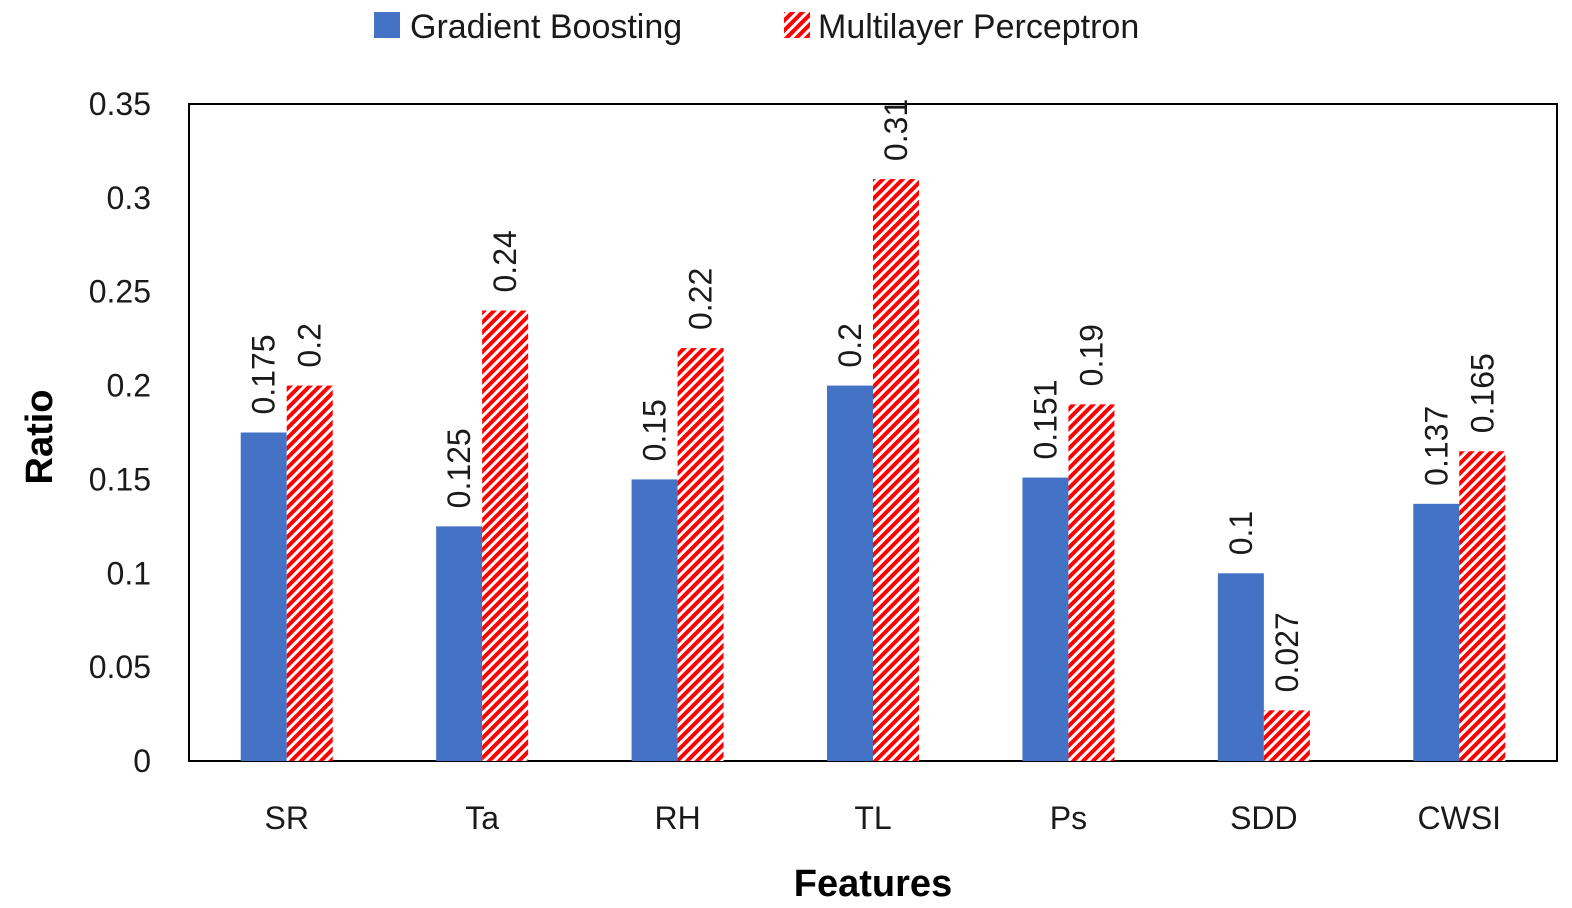 This screenshot has width=1572, height=908. I want to click on data-label-gradient-boosting-rh: 0.15, so click(655, 430).